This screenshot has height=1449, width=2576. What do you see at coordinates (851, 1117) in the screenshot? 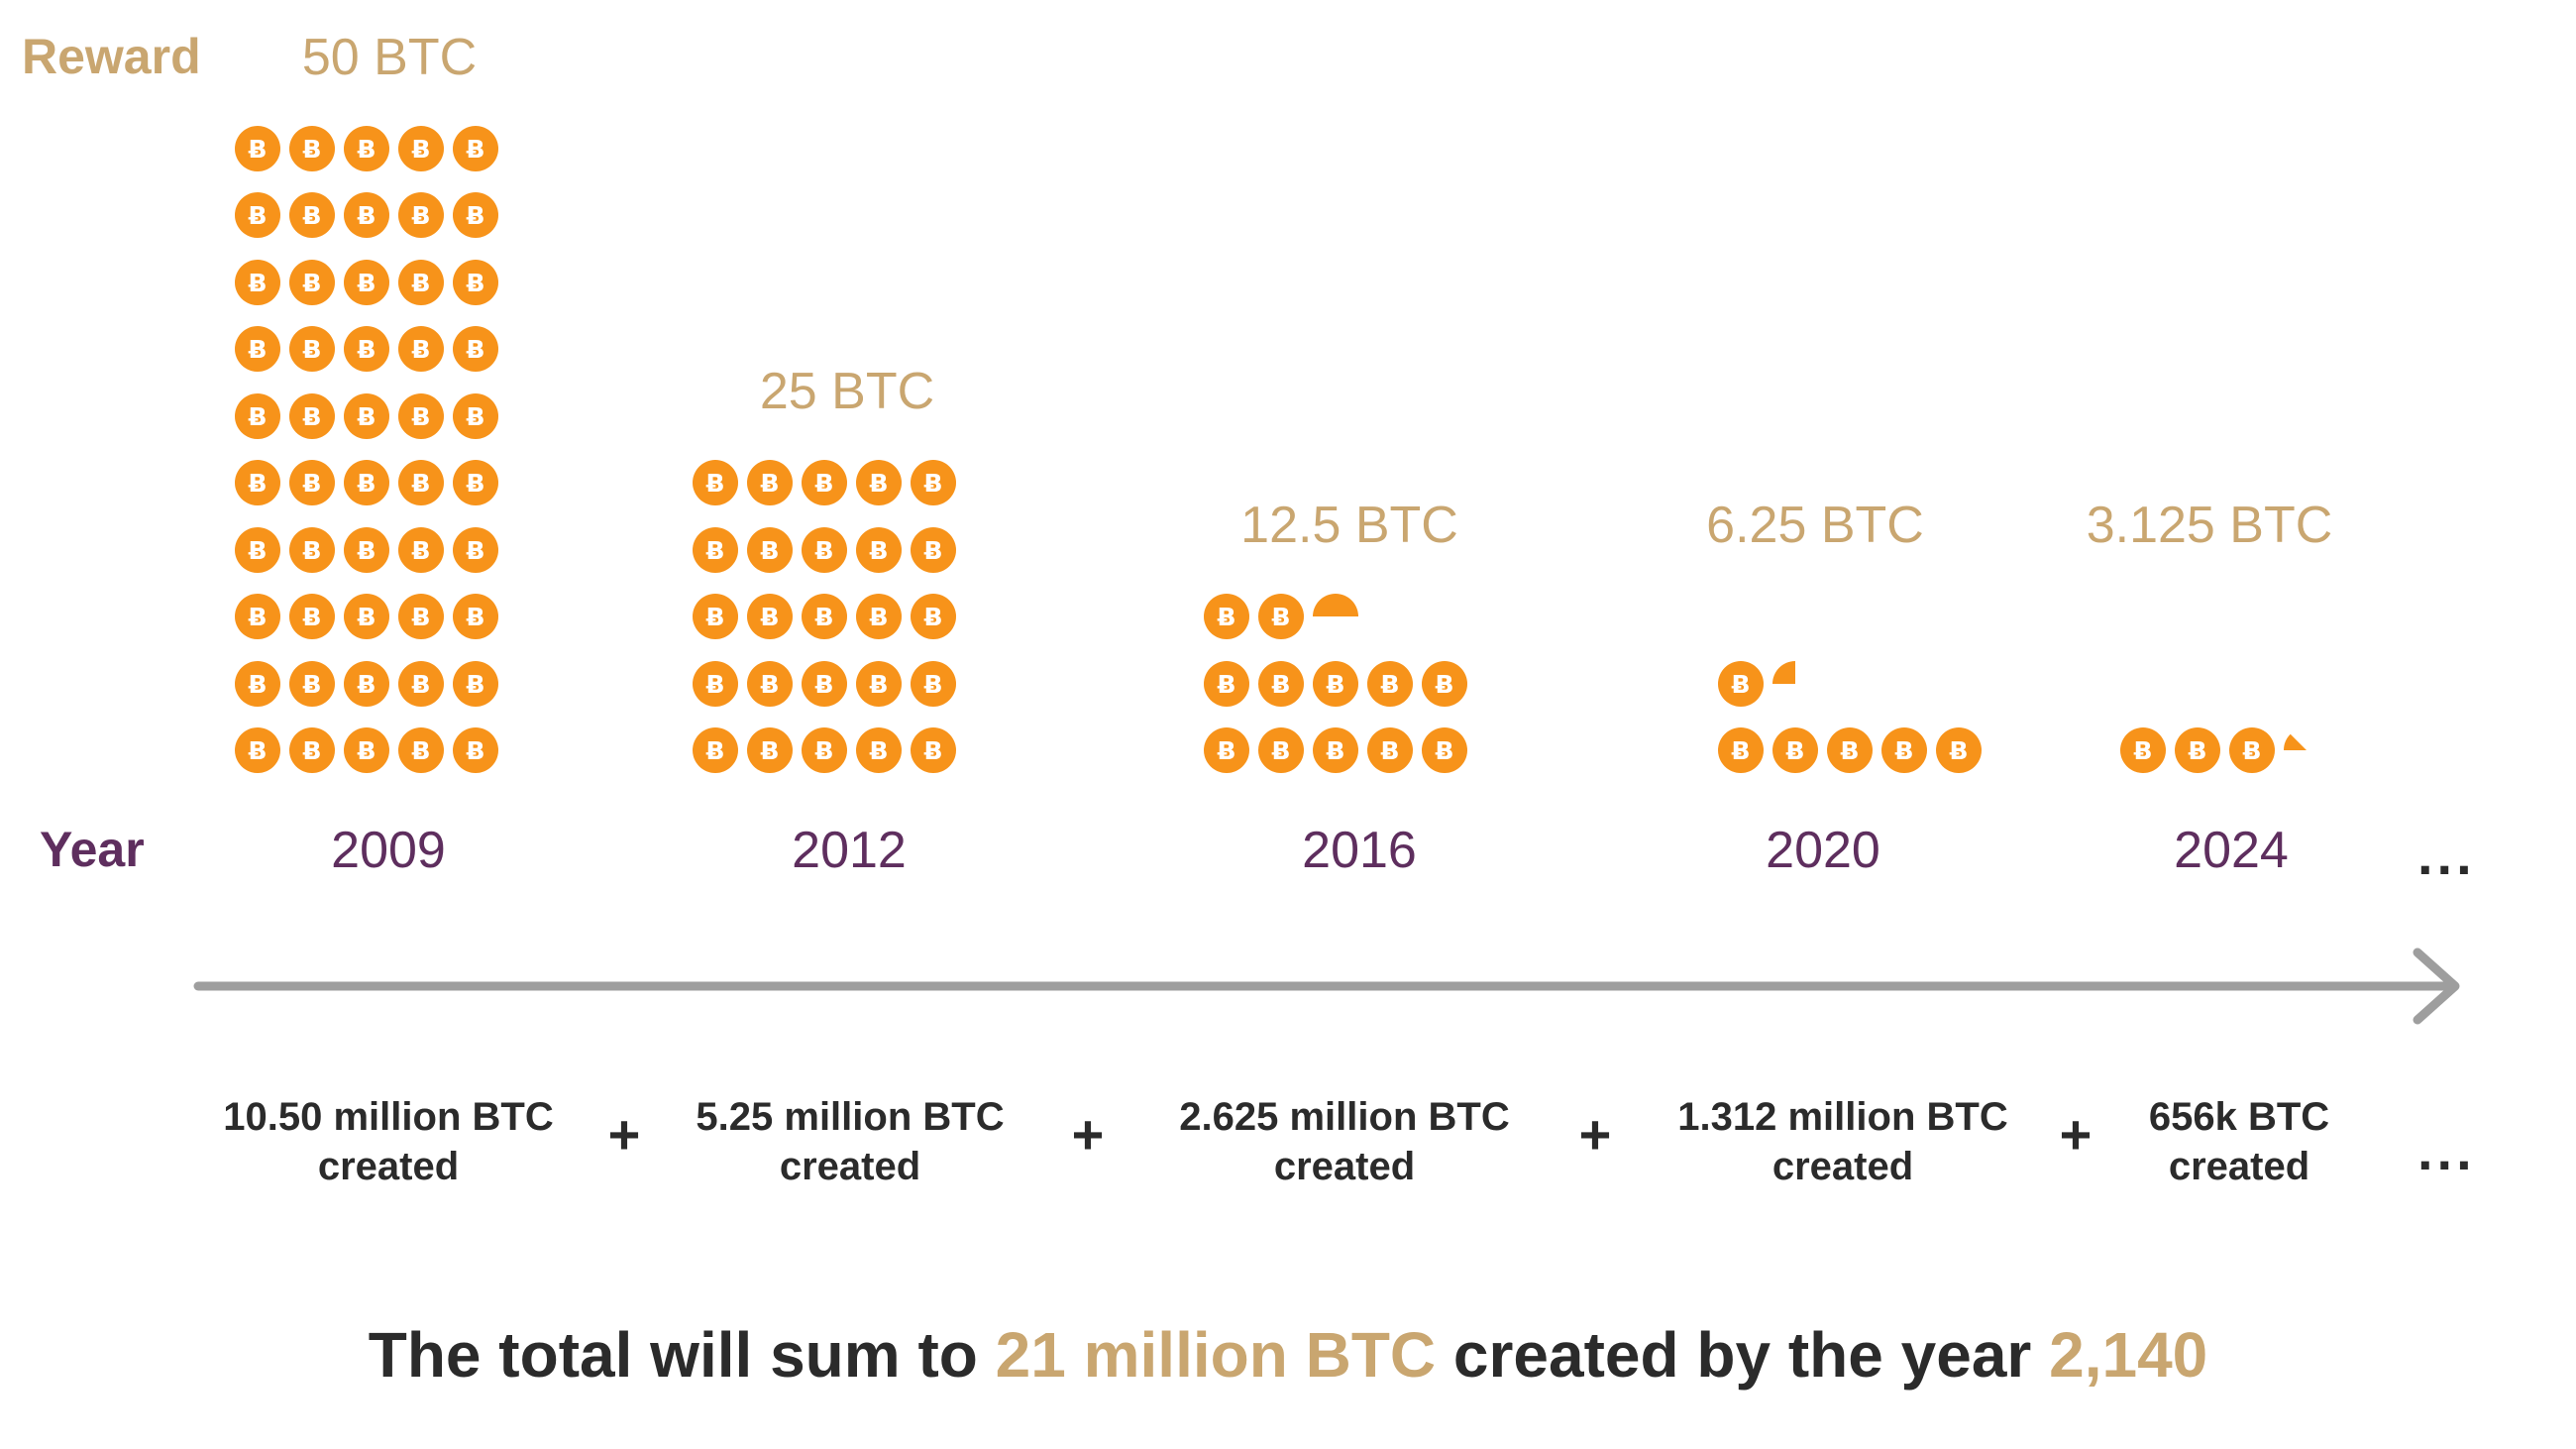
I see `created-amount-line: 5.25 million BTC` at bounding box center [851, 1117].